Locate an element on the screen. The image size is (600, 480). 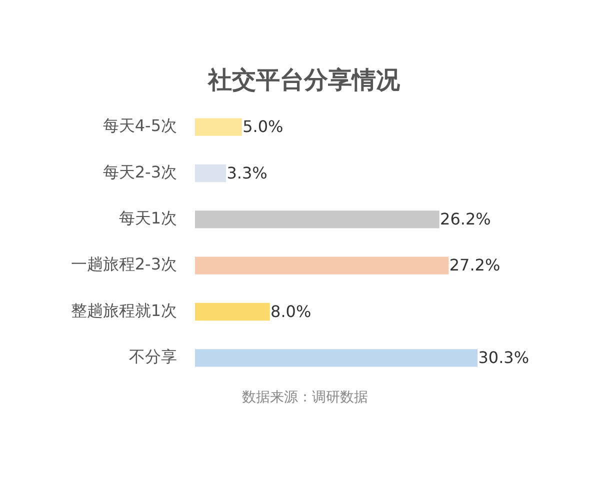
y-tick-label: 整趟旅程就1次 is located at coordinates (123, 310).